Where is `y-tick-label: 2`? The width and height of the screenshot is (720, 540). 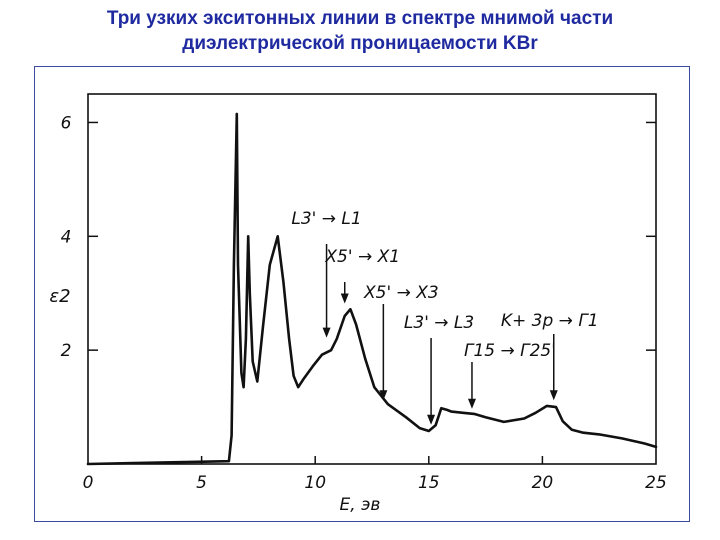
y-tick-label: 2 is located at coordinates (66, 351).